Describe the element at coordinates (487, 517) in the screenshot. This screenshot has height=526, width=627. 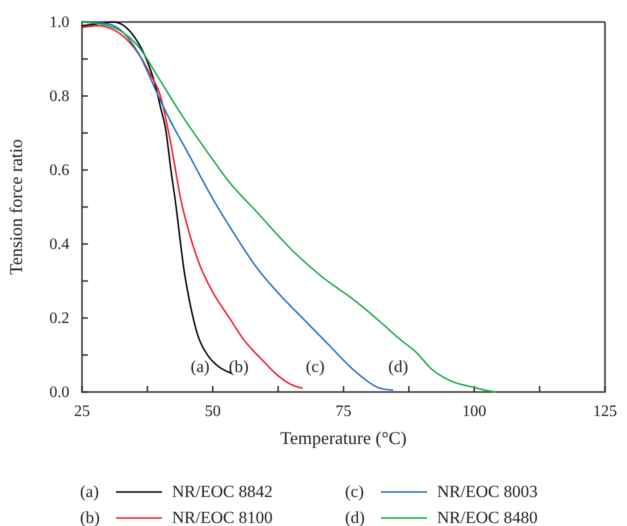
I see `legend-label: NR/EOC 8480` at that location.